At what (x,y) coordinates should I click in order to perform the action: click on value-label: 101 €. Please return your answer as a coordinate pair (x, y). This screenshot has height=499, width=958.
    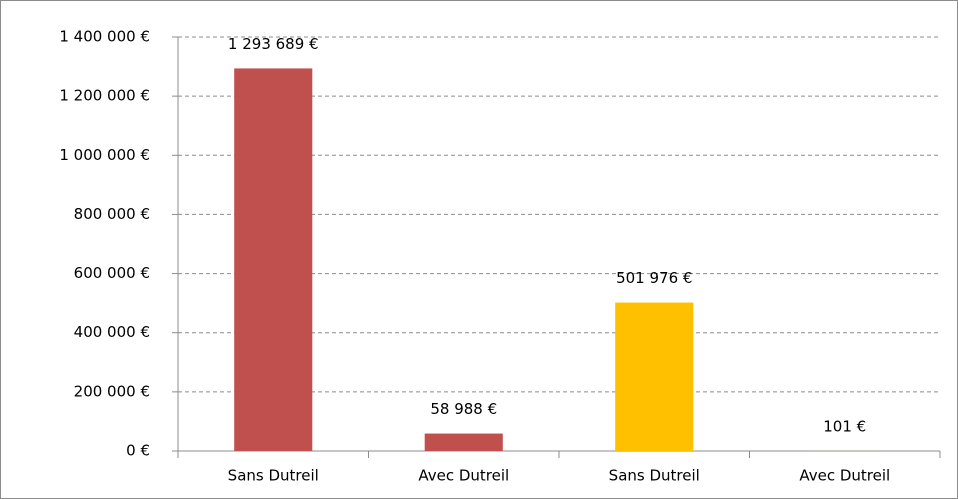
    Looking at the image, I should click on (844, 426).